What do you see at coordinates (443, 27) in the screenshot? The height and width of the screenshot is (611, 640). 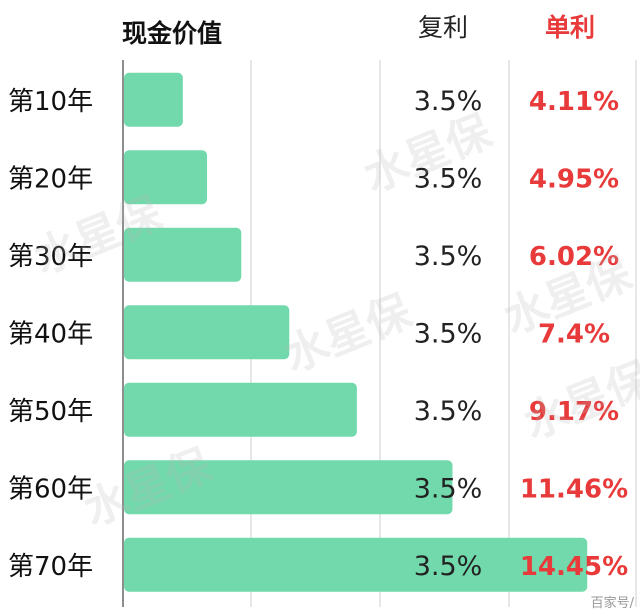 I see `compound-interest-header: 复利` at bounding box center [443, 27].